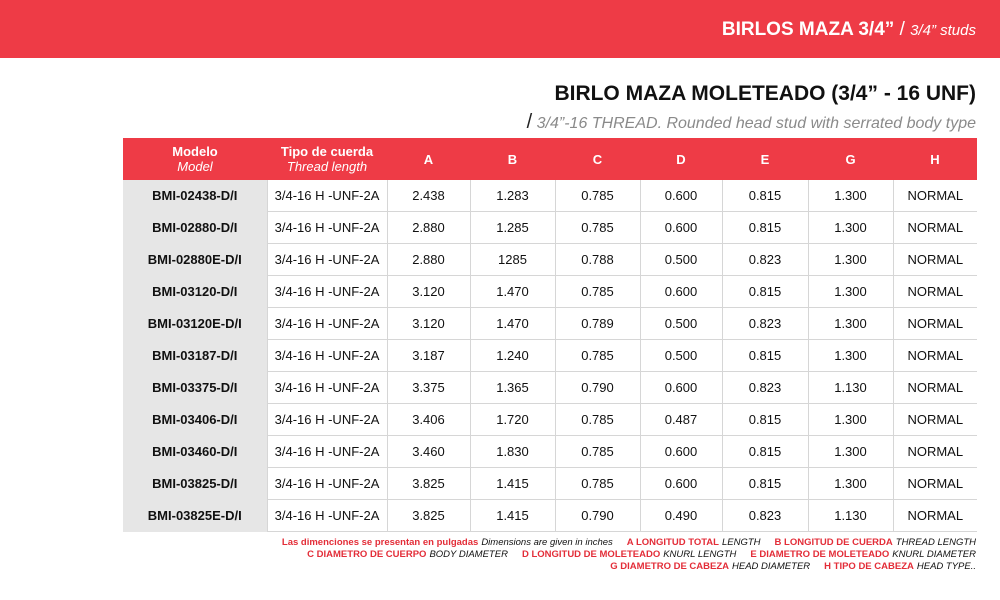 The width and height of the screenshot is (1000, 600). I want to click on table-cell: 0.490, so click(680, 515).